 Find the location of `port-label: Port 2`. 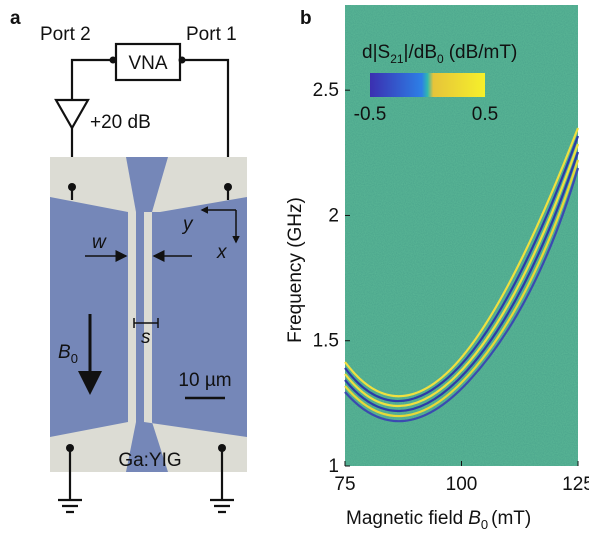

port-label: Port 2 is located at coordinates (65, 34).